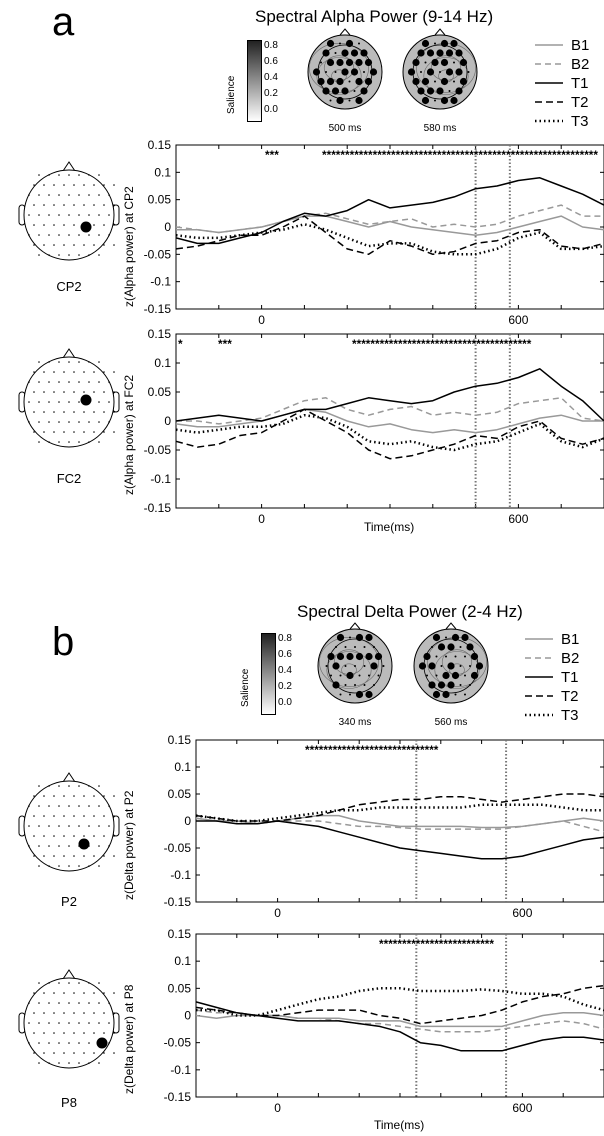 This screenshot has width=604, height=1136. What do you see at coordinates (436, 944) in the screenshot?
I see `significance-stars: *************************` at bounding box center [436, 944].